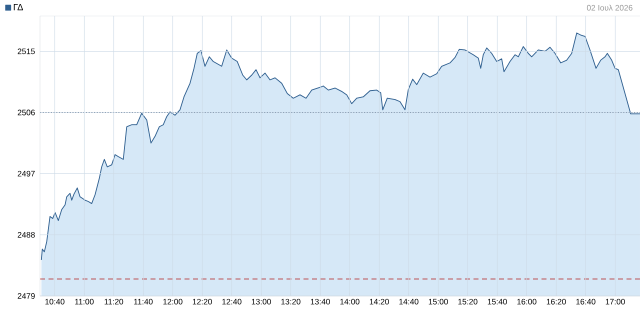 Image resolution: width=640 pixels, height=313 pixels. I want to click on x-tick-label: 11:40, so click(143, 301).